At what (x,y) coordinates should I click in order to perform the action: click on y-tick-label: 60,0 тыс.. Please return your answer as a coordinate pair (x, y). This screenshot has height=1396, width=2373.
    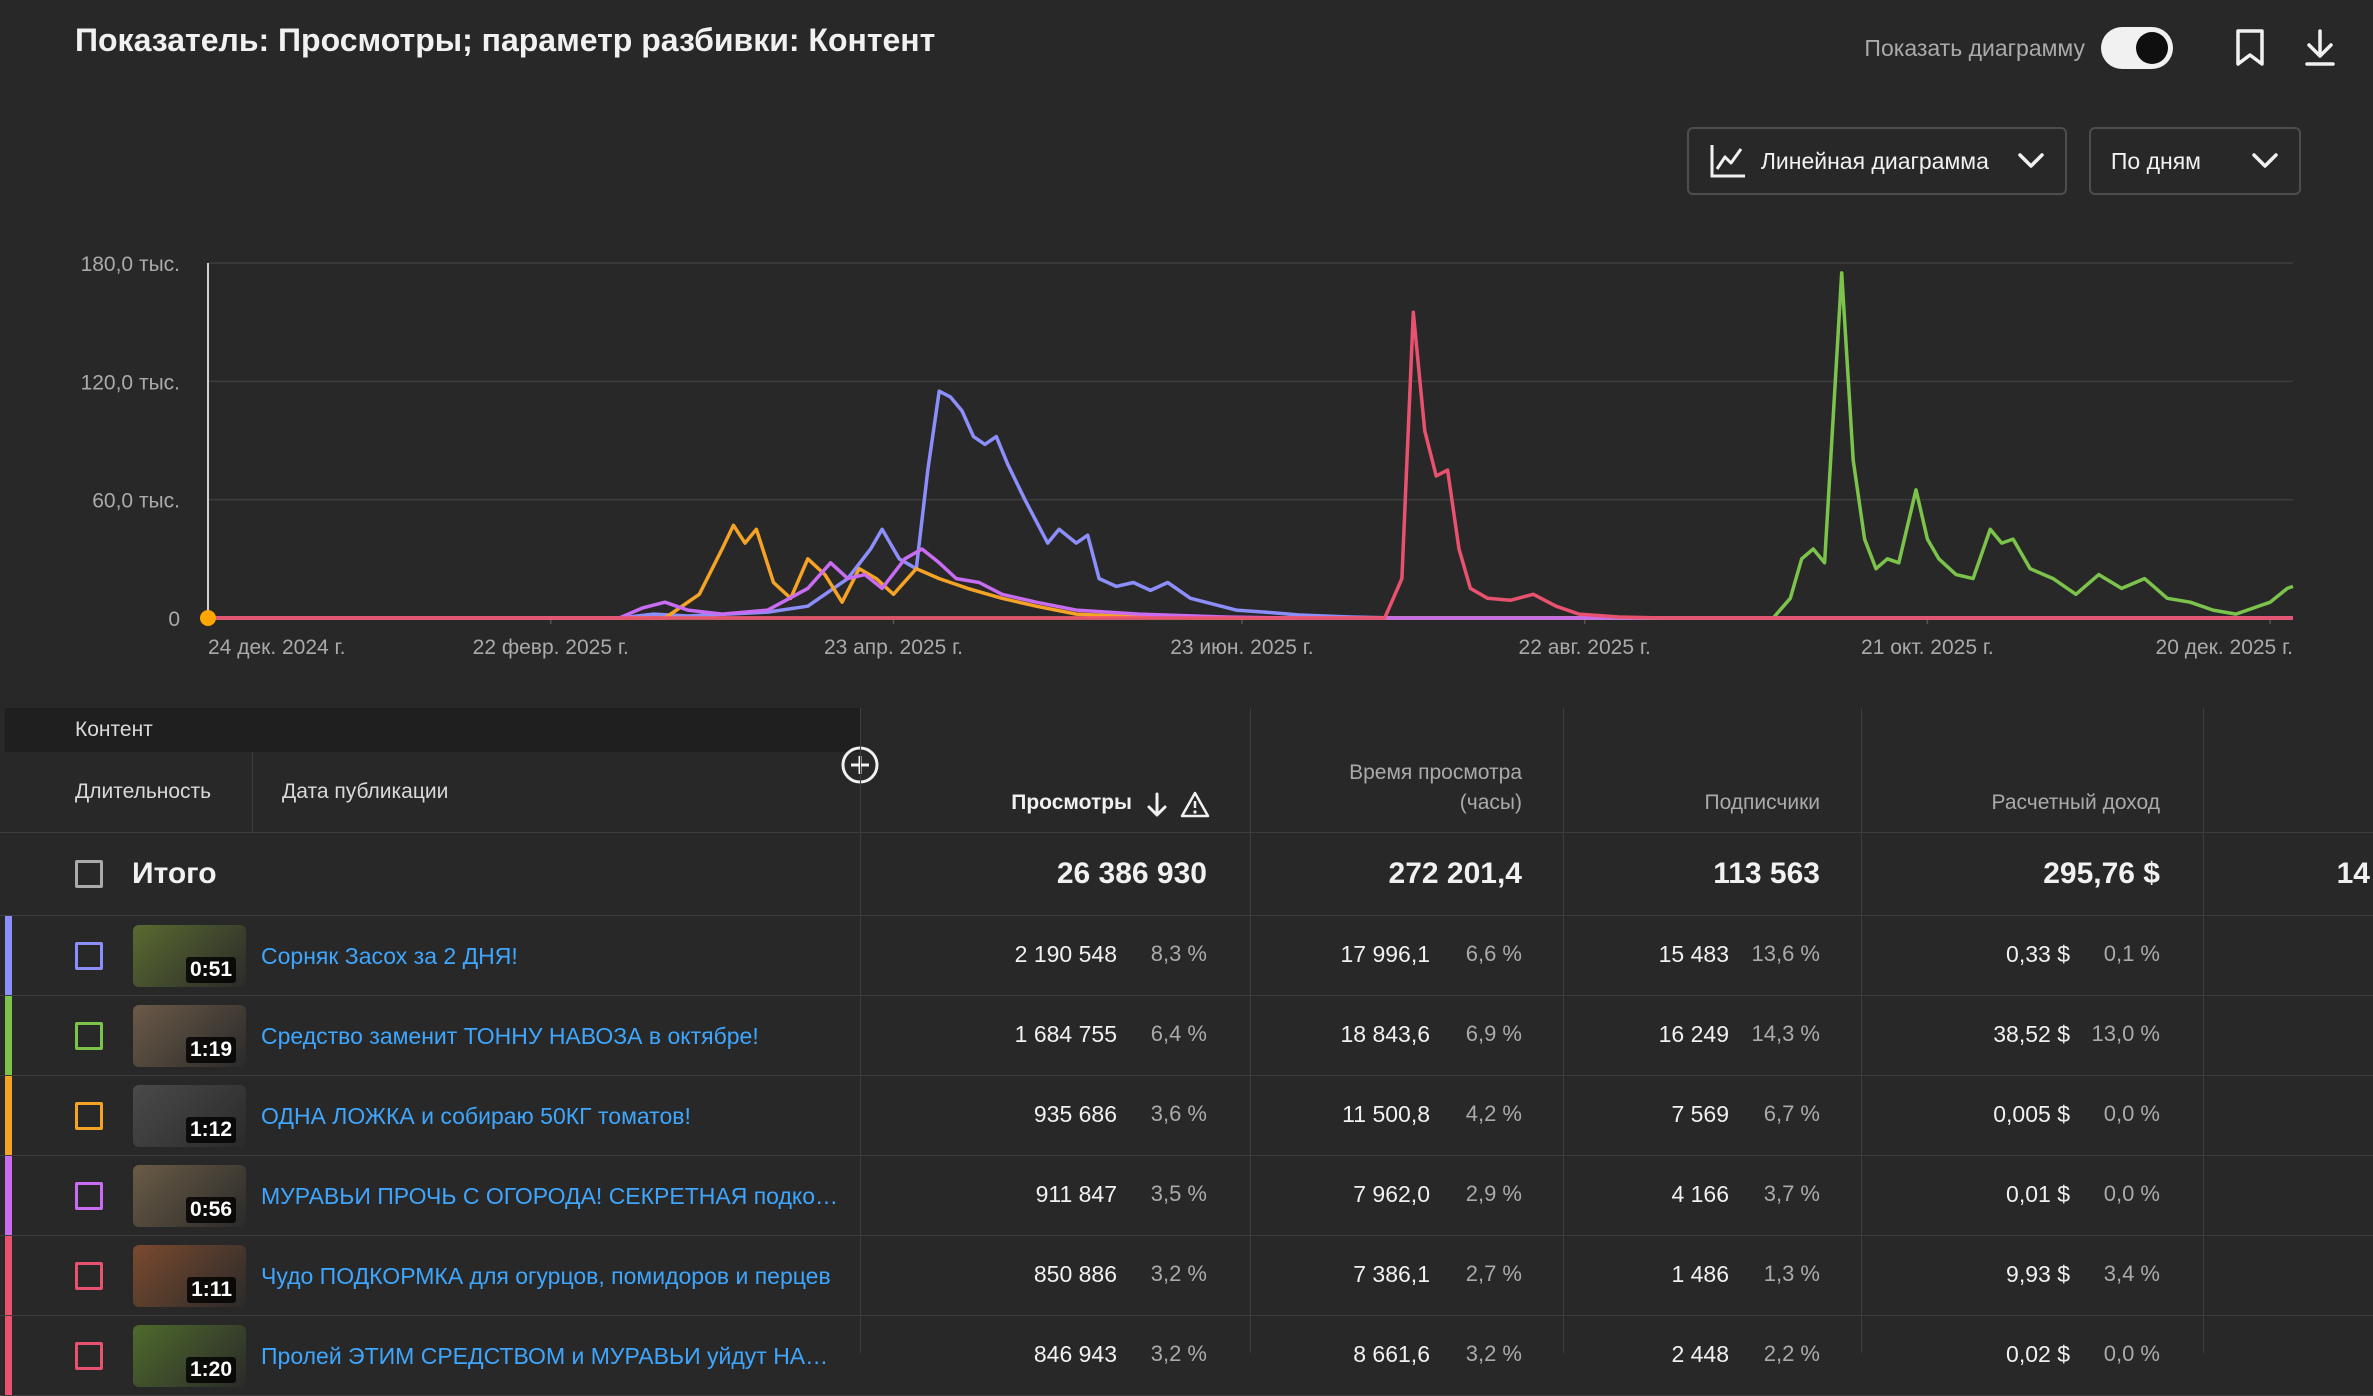
    Looking at the image, I should click on (136, 501).